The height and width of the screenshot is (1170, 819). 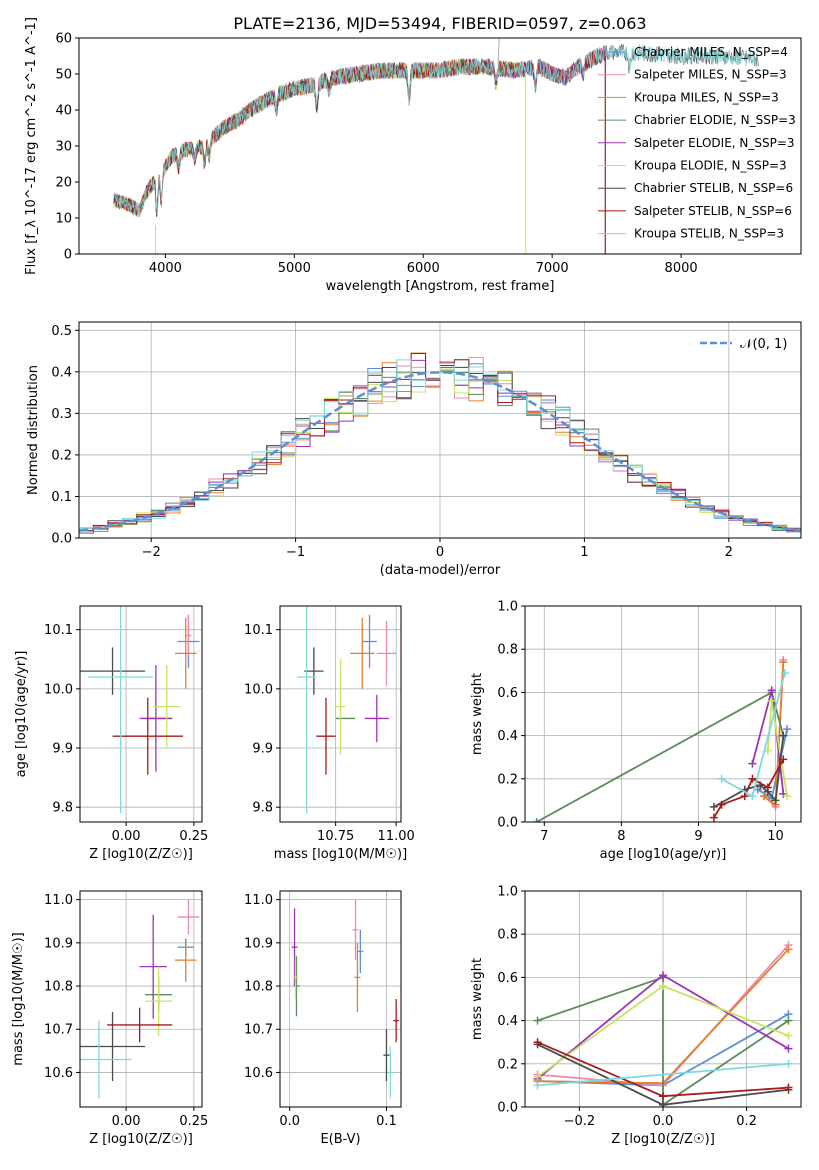 I want to click on mass_vs_ebv-points, so click(x=345, y=999).